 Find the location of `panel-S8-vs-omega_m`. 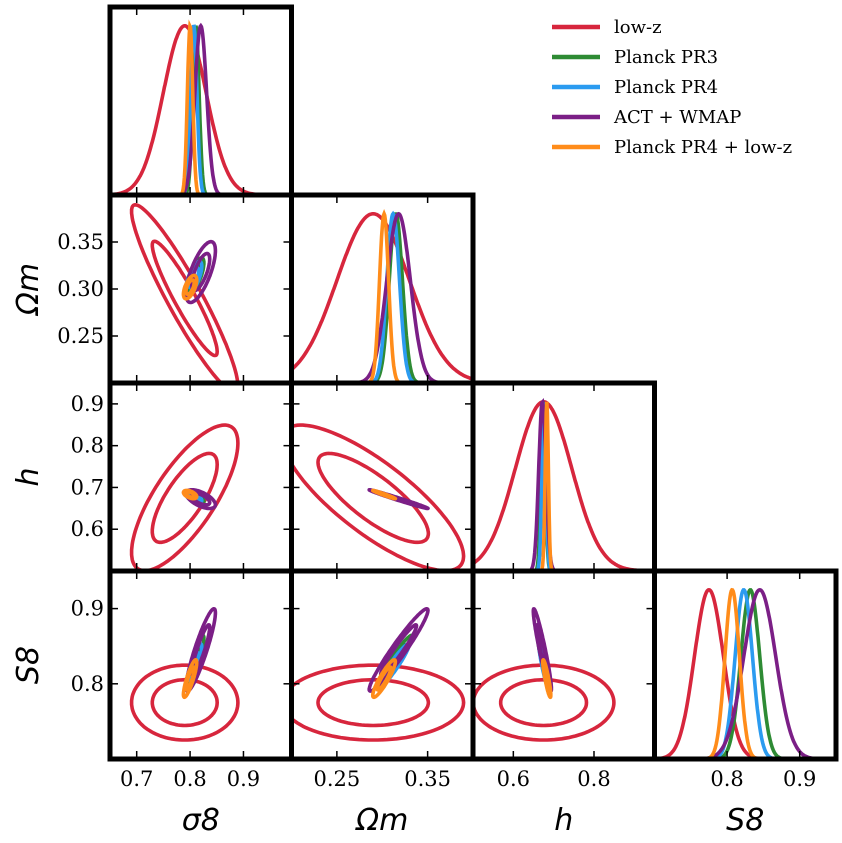

panel-S8-vs-omega_m is located at coordinates (378, 674).